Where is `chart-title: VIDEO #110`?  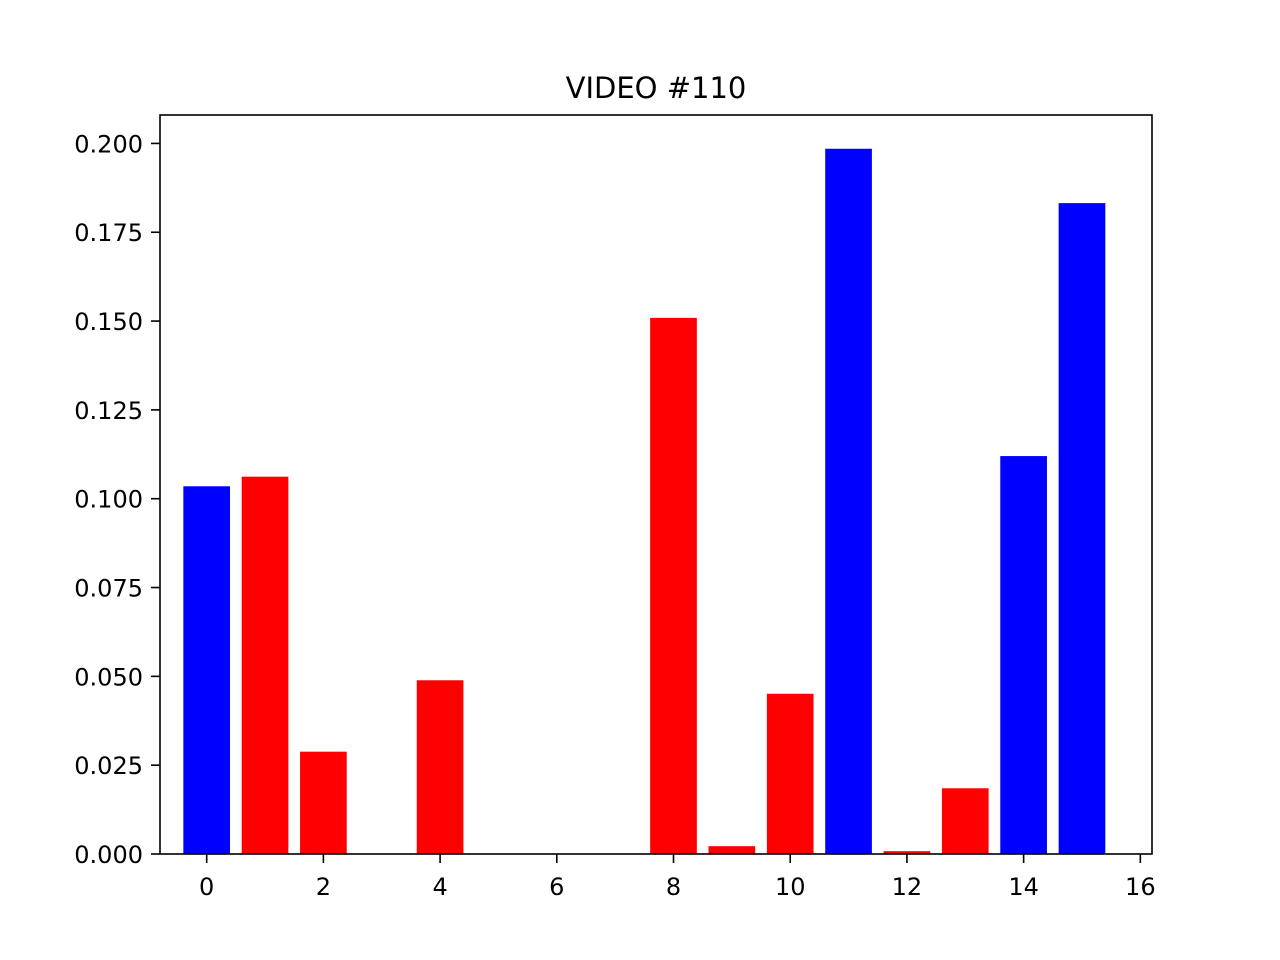 chart-title: VIDEO #110 is located at coordinates (656, 88).